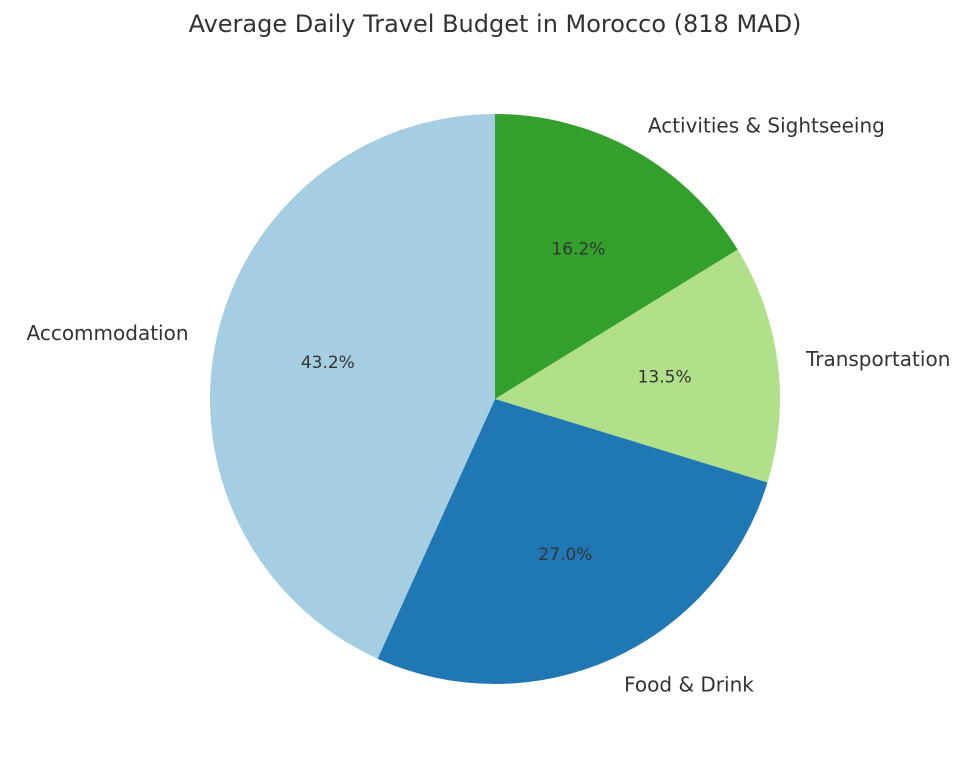  Describe the element at coordinates (689, 685) in the screenshot. I see `slice-label-food-and-drink: Food & Drink` at that location.